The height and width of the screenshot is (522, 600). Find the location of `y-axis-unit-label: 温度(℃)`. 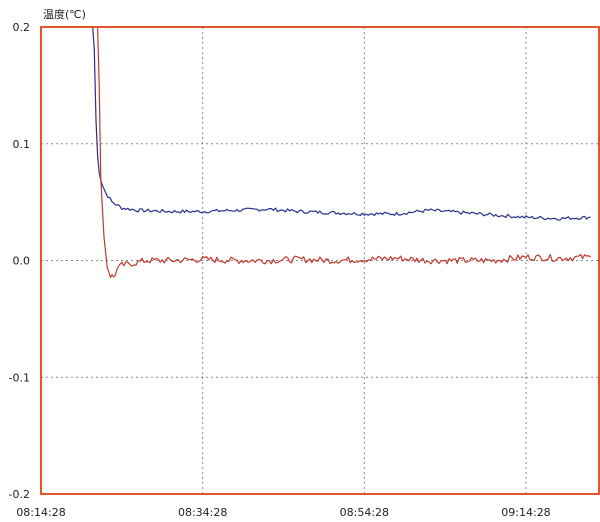

y-axis-unit-label: 温度(℃) is located at coordinates (64, 14).